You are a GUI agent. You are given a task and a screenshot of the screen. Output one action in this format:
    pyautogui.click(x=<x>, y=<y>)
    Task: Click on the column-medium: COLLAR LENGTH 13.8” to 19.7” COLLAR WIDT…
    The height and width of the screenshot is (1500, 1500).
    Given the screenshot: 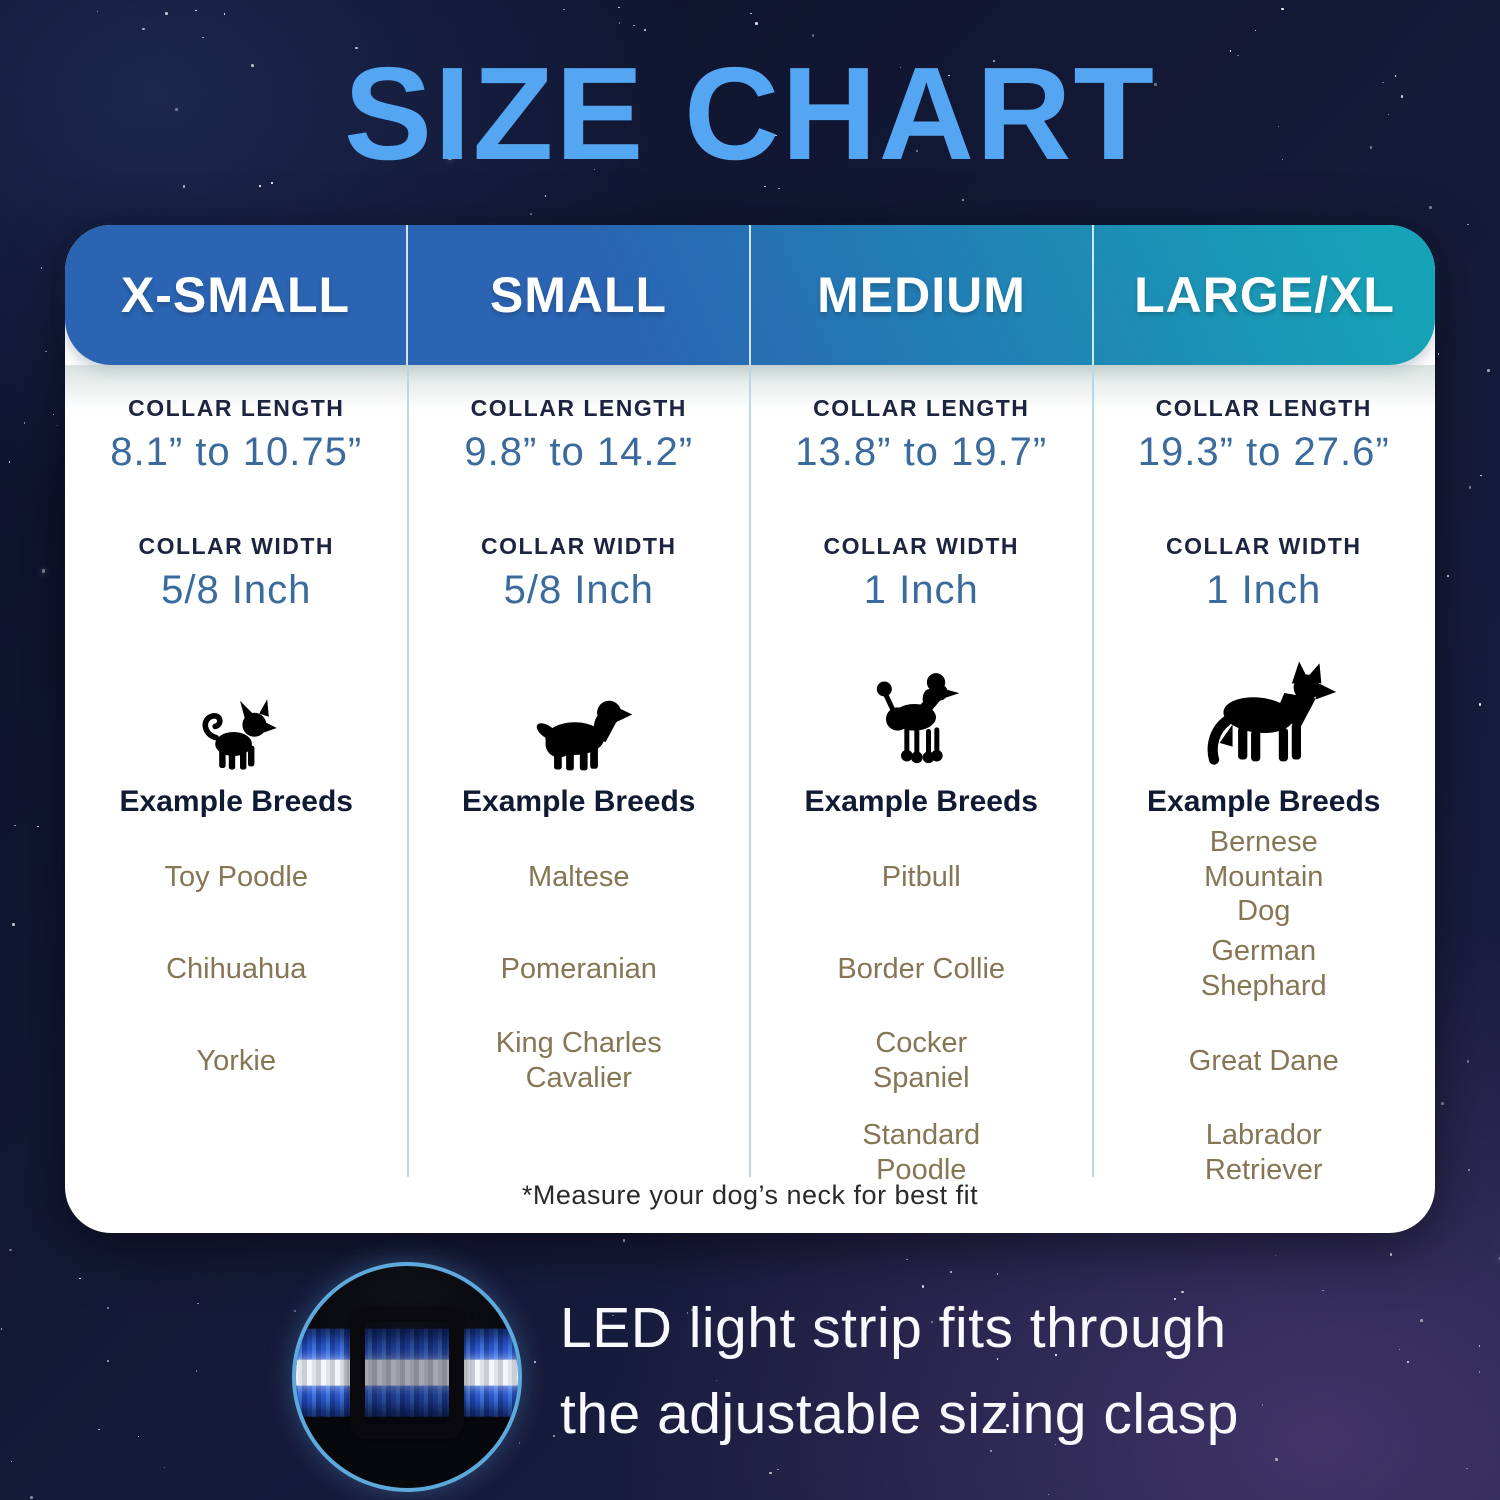 What is the action you would take?
    pyautogui.click(x=921, y=799)
    